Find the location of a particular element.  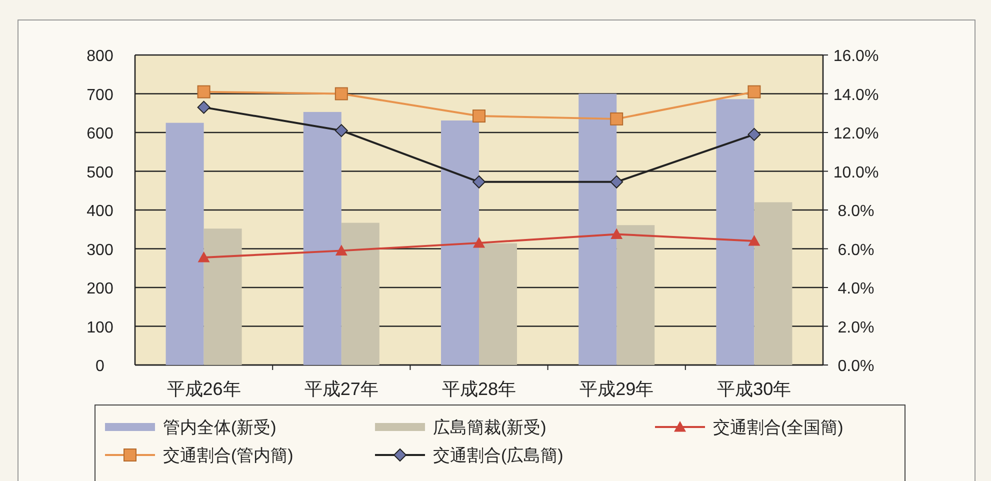

legend-label: 交通割合(広島簡) is located at coordinates (498, 455).